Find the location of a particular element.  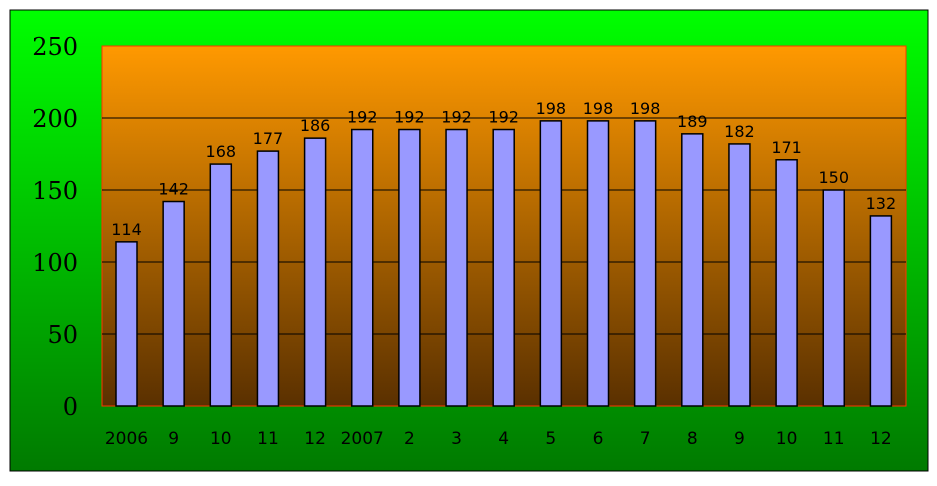

data-label: 132 is located at coordinates (881, 203).